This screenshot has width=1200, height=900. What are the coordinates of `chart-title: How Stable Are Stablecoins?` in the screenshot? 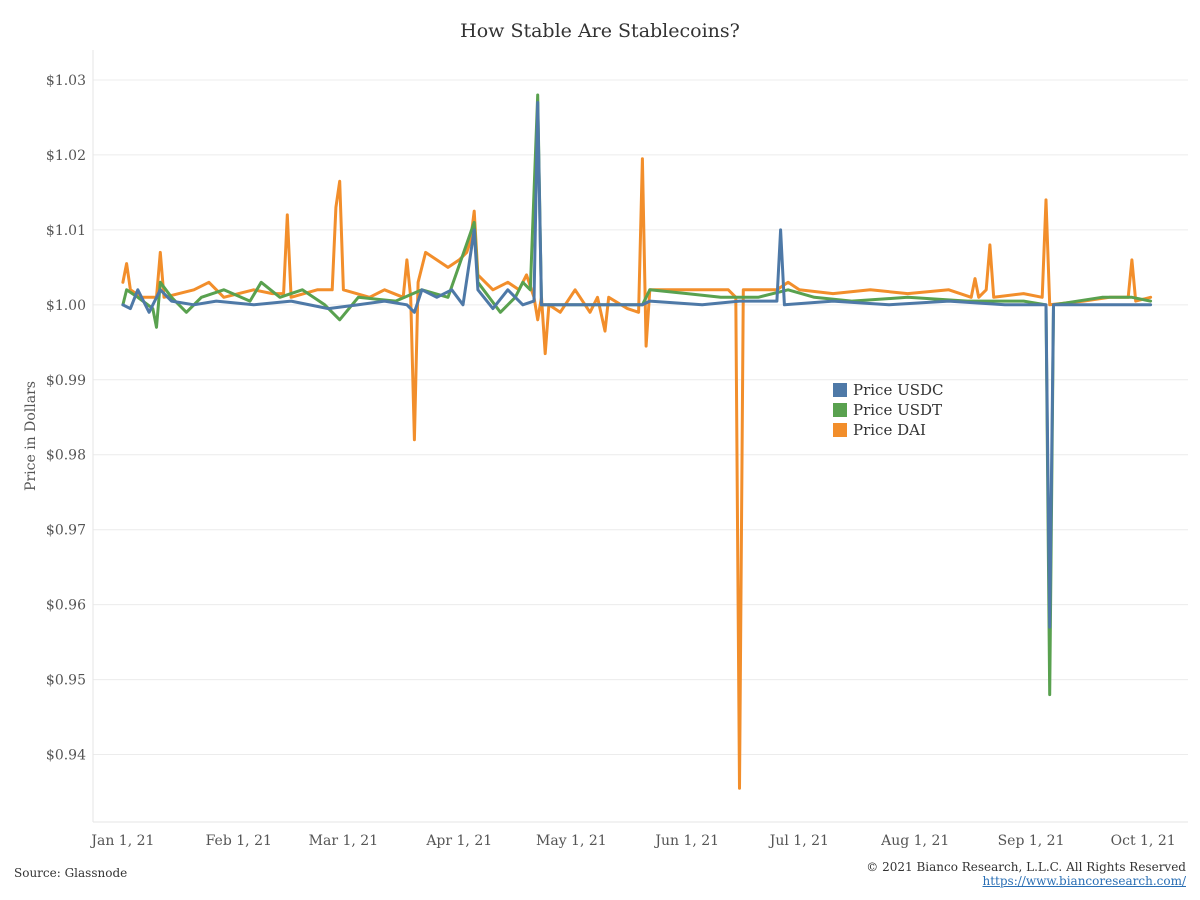 It's located at (600, 31).